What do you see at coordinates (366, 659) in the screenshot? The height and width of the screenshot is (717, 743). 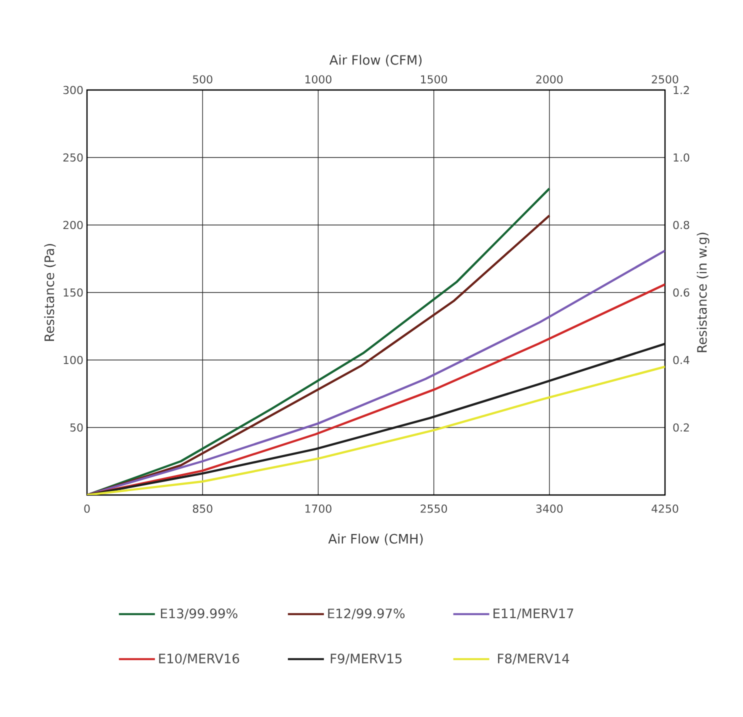 I see `legend-label: F9/MERV15` at bounding box center [366, 659].